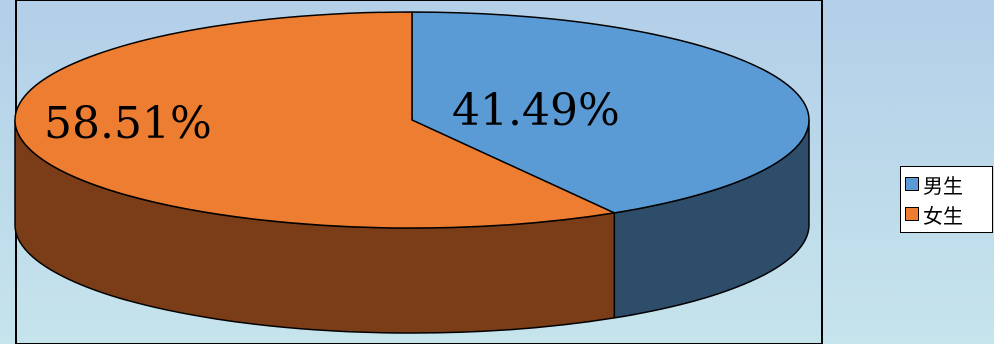 This screenshot has height=344, width=994. Describe the element at coordinates (912, 214) in the screenshot. I see `legend-swatch-female` at that location.